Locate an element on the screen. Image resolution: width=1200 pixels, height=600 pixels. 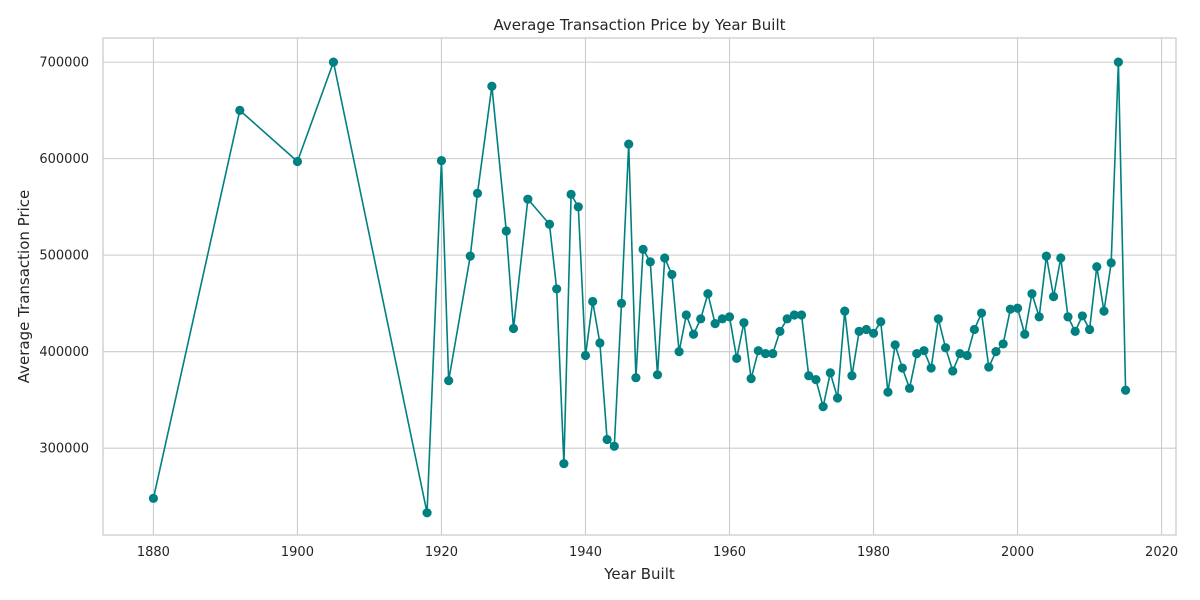
x-tick-label: 1980 is located at coordinates (873, 552).